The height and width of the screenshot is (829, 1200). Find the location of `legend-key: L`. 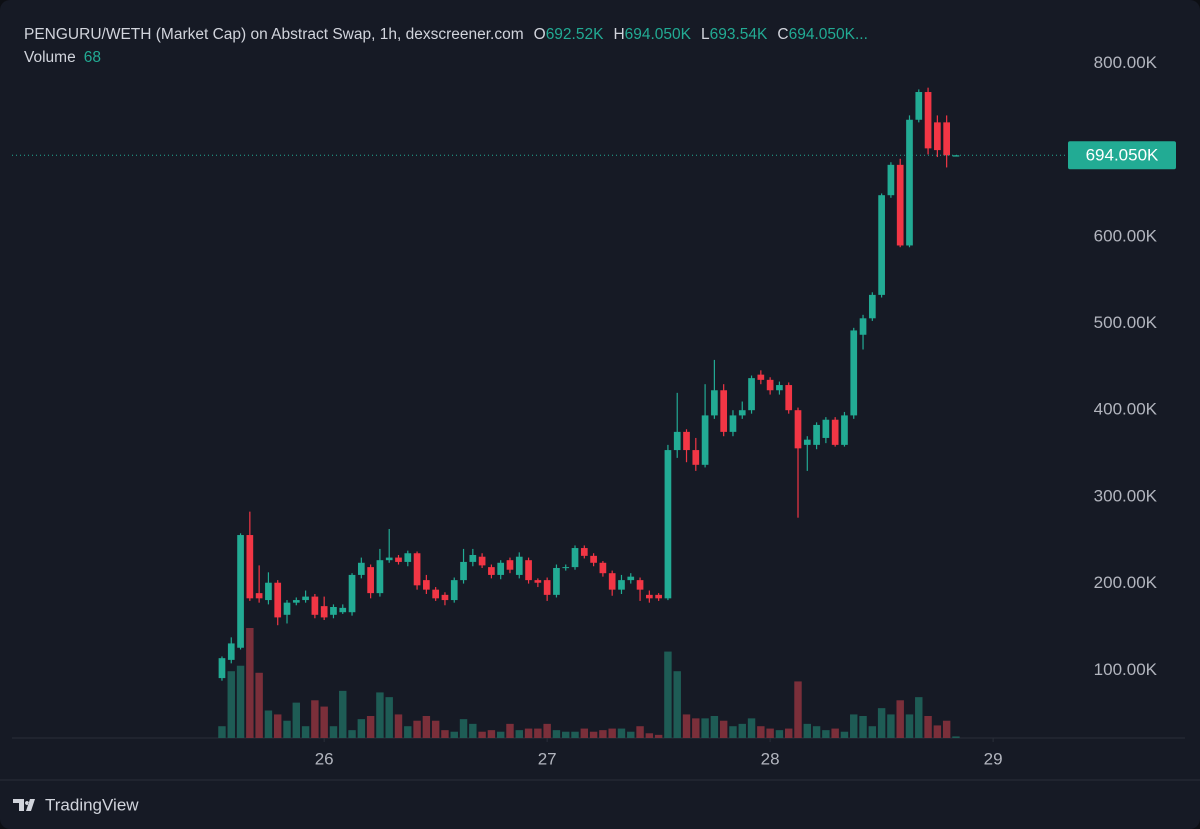

legend-key: L is located at coordinates (705, 34).